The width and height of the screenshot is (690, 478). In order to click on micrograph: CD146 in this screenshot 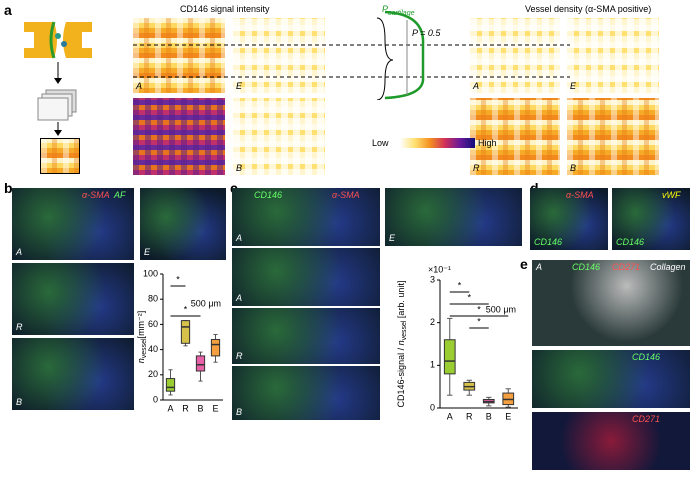, I will do `click(611, 379)`.